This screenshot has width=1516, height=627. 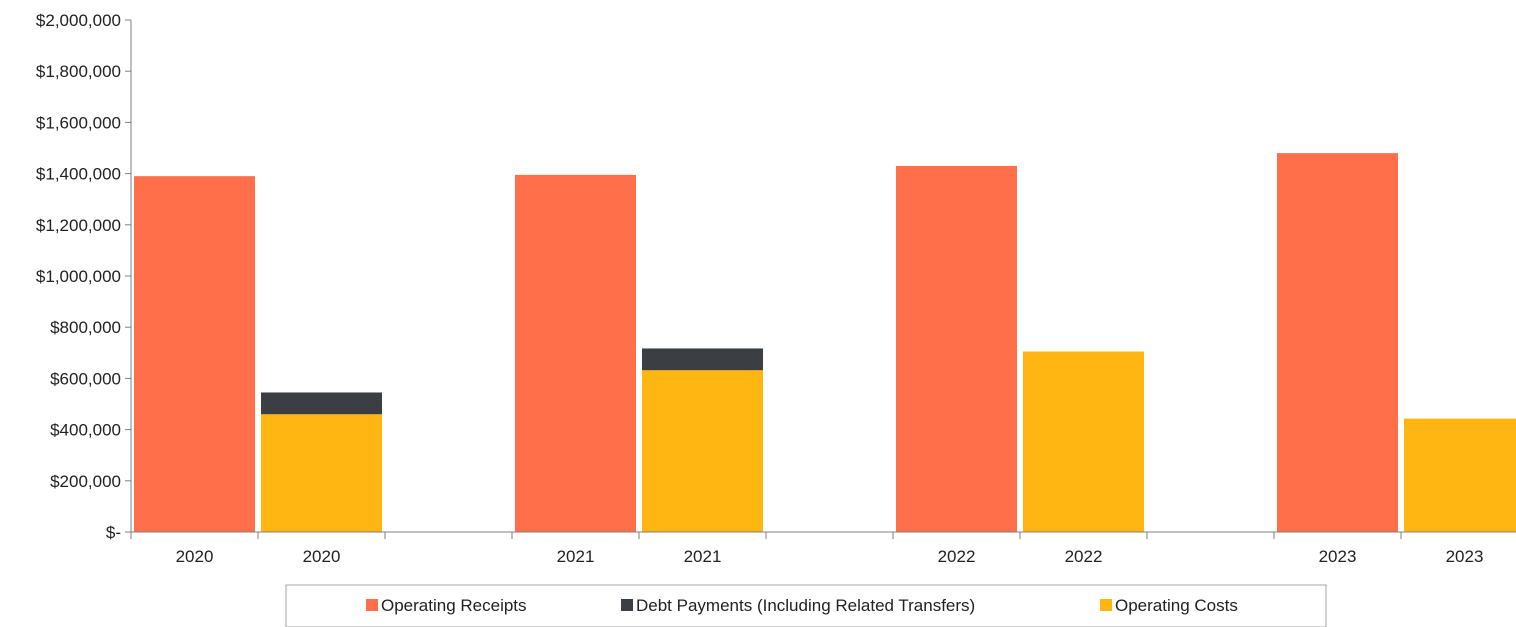 I want to click on legend-swatch-debt-payments-including-related-transfers, so click(x=627, y=605).